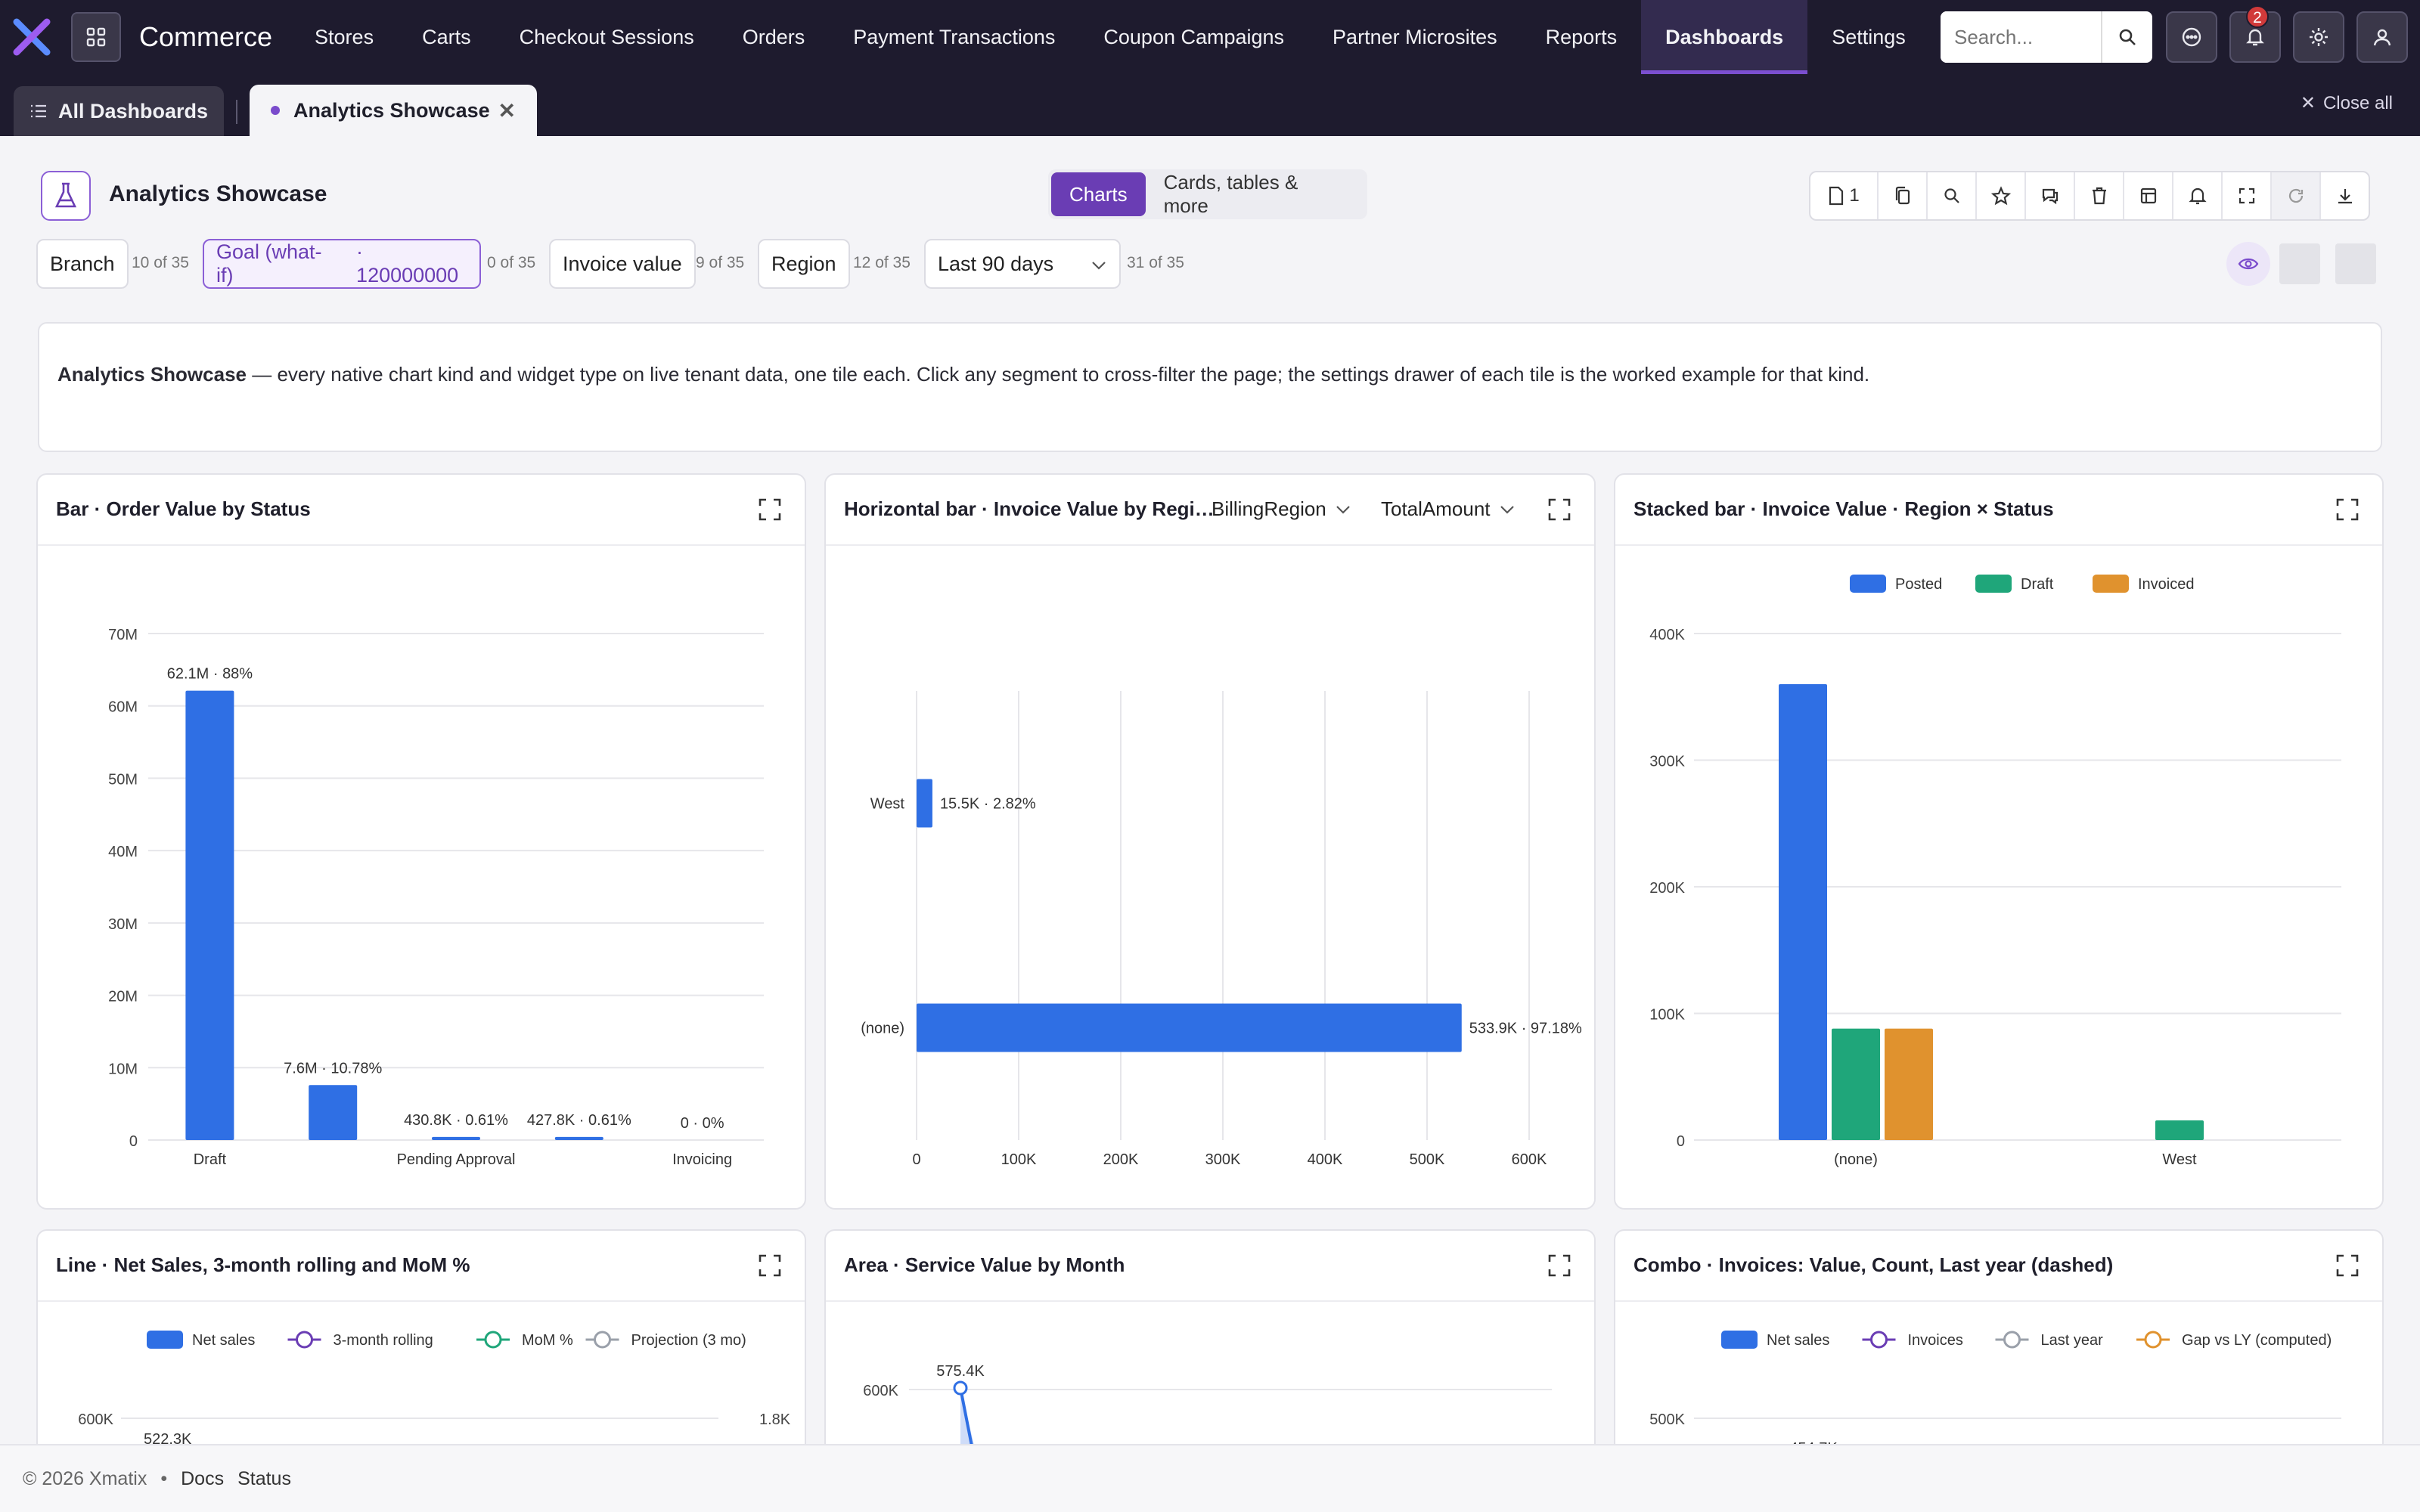  What do you see at coordinates (1681, 1141) in the screenshot?
I see `y-tick-label: 0` at bounding box center [1681, 1141].